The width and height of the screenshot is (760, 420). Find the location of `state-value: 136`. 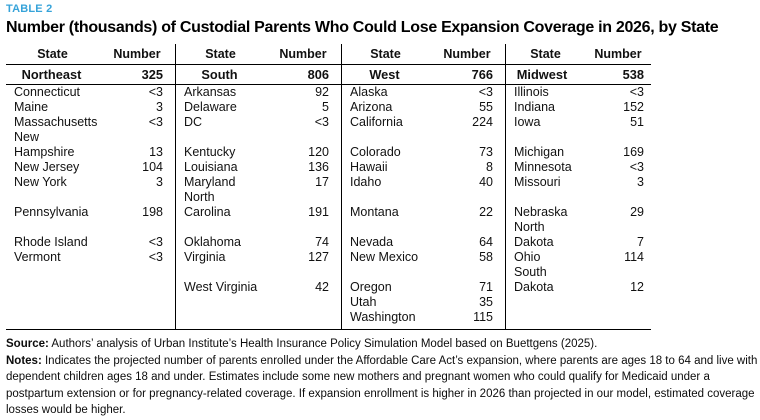

state-value: 136 is located at coordinates (318, 167).